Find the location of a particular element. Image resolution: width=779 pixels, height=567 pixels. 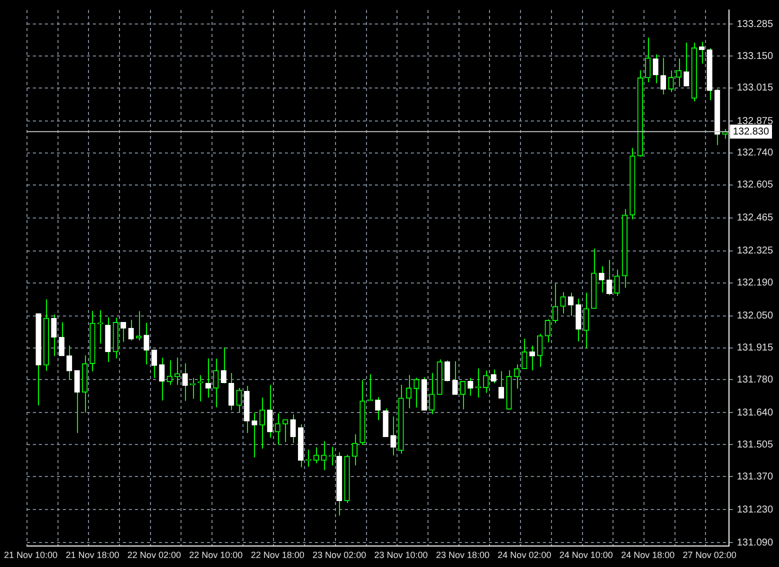

x-tick-label: 24 Nov 10:00 is located at coordinates (586, 555).